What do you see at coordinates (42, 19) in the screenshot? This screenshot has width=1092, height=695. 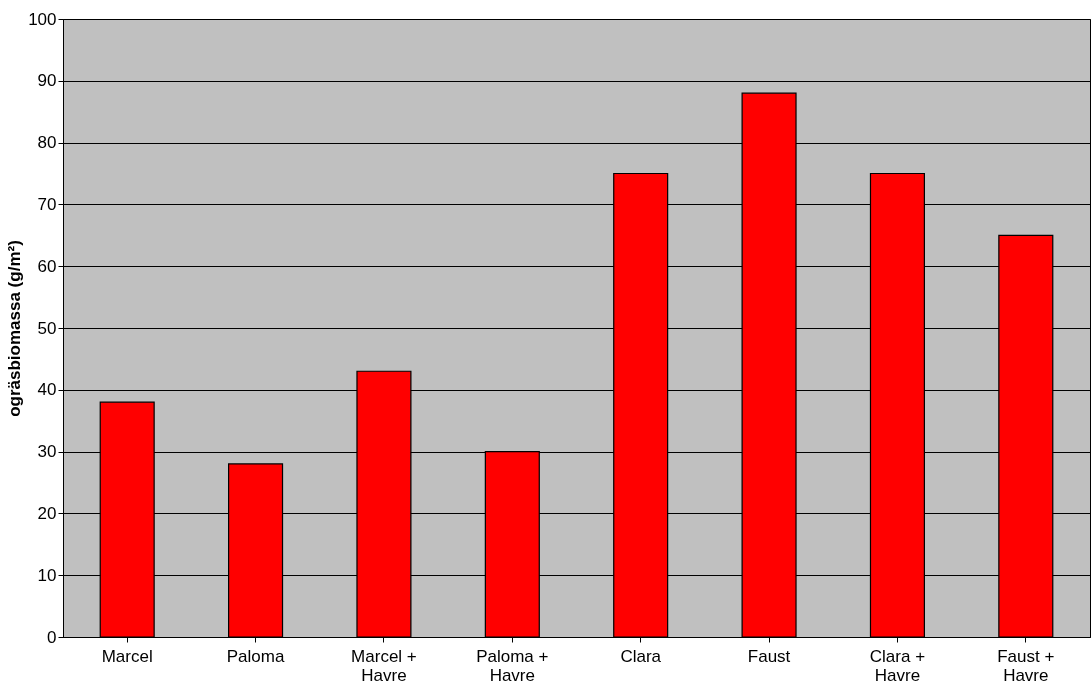 I see `y-tick-label: 100` at bounding box center [42, 19].